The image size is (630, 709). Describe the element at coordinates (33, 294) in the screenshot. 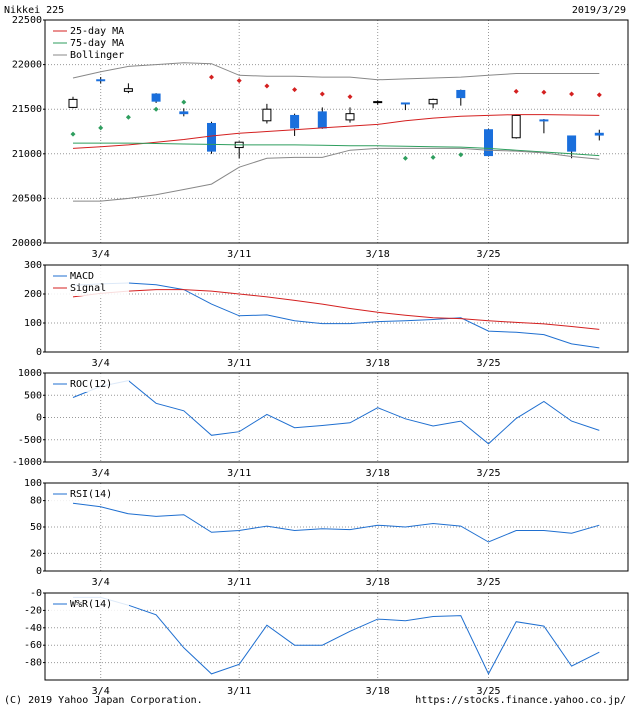

I see `y-tick-label: 200` at that location.